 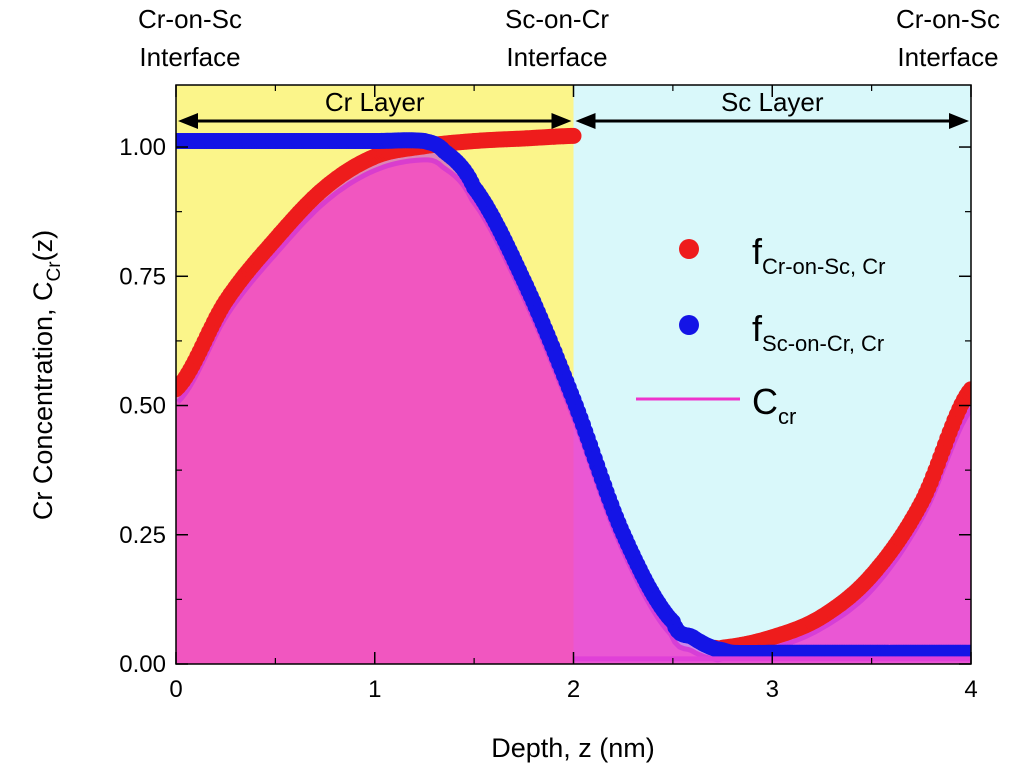 What do you see at coordinates (772, 689) in the screenshot?
I see `x-tick-label-3: 3` at bounding box center [772, 689].